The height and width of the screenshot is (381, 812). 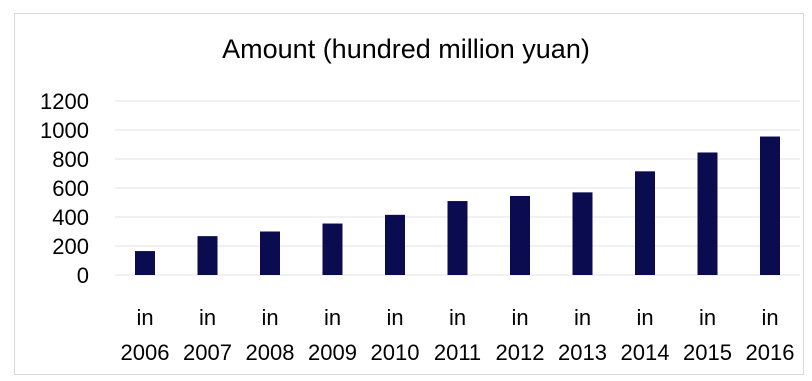 I want to click on y-tick-label: 400, so click(x=70, y=217).